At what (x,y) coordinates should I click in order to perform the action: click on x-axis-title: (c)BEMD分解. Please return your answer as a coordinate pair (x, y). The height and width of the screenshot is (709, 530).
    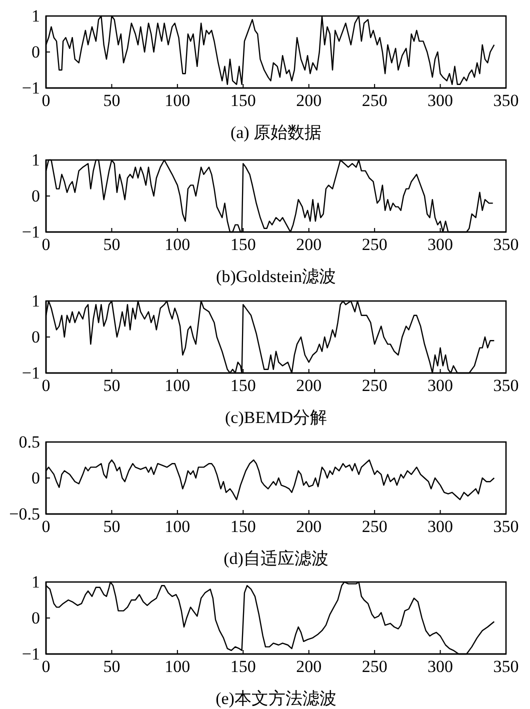
    Looking at the image, I should click on (276, 417).